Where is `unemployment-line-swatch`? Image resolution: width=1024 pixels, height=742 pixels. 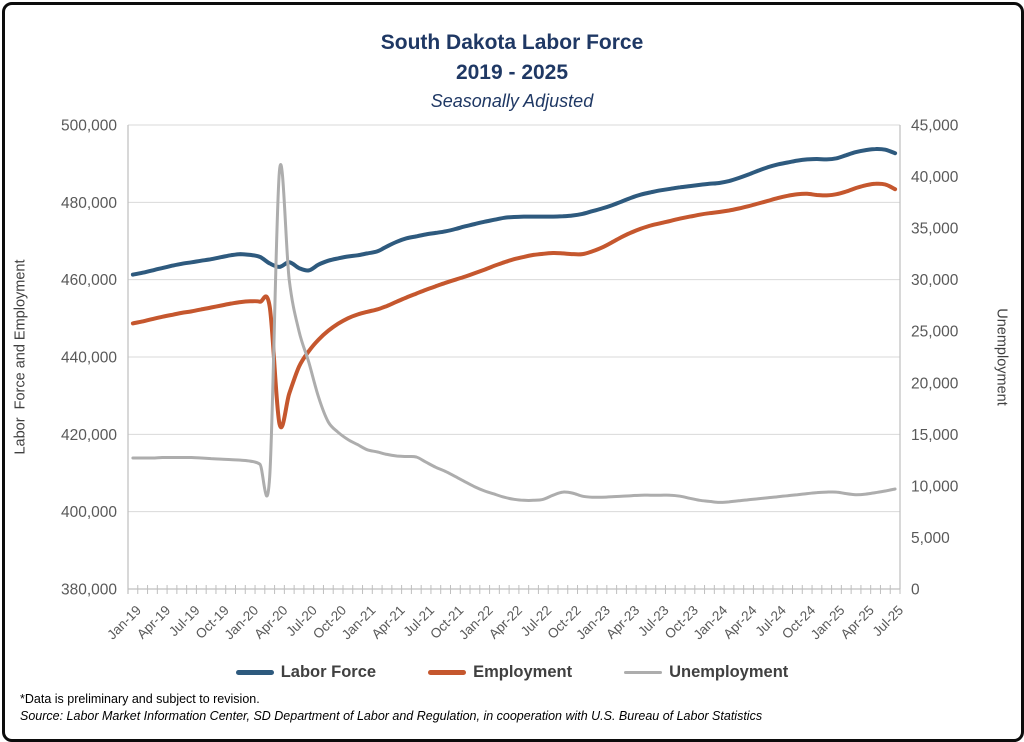
unemployment-line-swatch is located at coordinates (643, 672).